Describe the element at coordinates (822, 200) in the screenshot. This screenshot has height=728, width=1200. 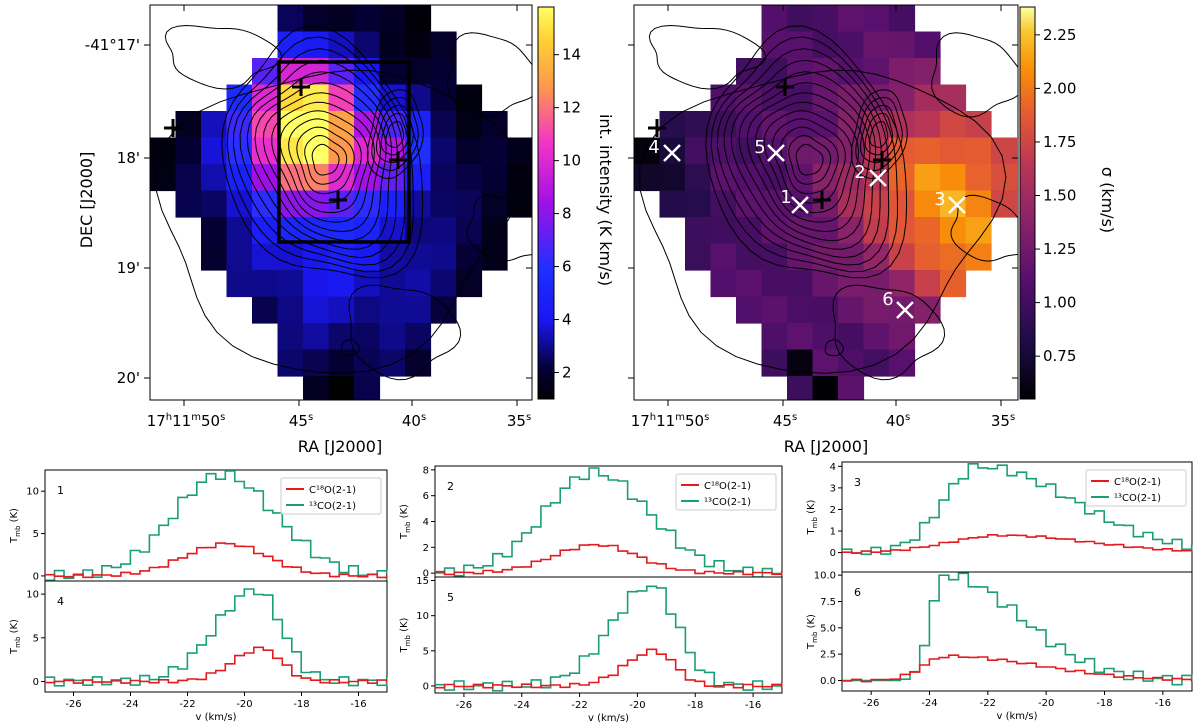
I see `cross-marker` at that location.